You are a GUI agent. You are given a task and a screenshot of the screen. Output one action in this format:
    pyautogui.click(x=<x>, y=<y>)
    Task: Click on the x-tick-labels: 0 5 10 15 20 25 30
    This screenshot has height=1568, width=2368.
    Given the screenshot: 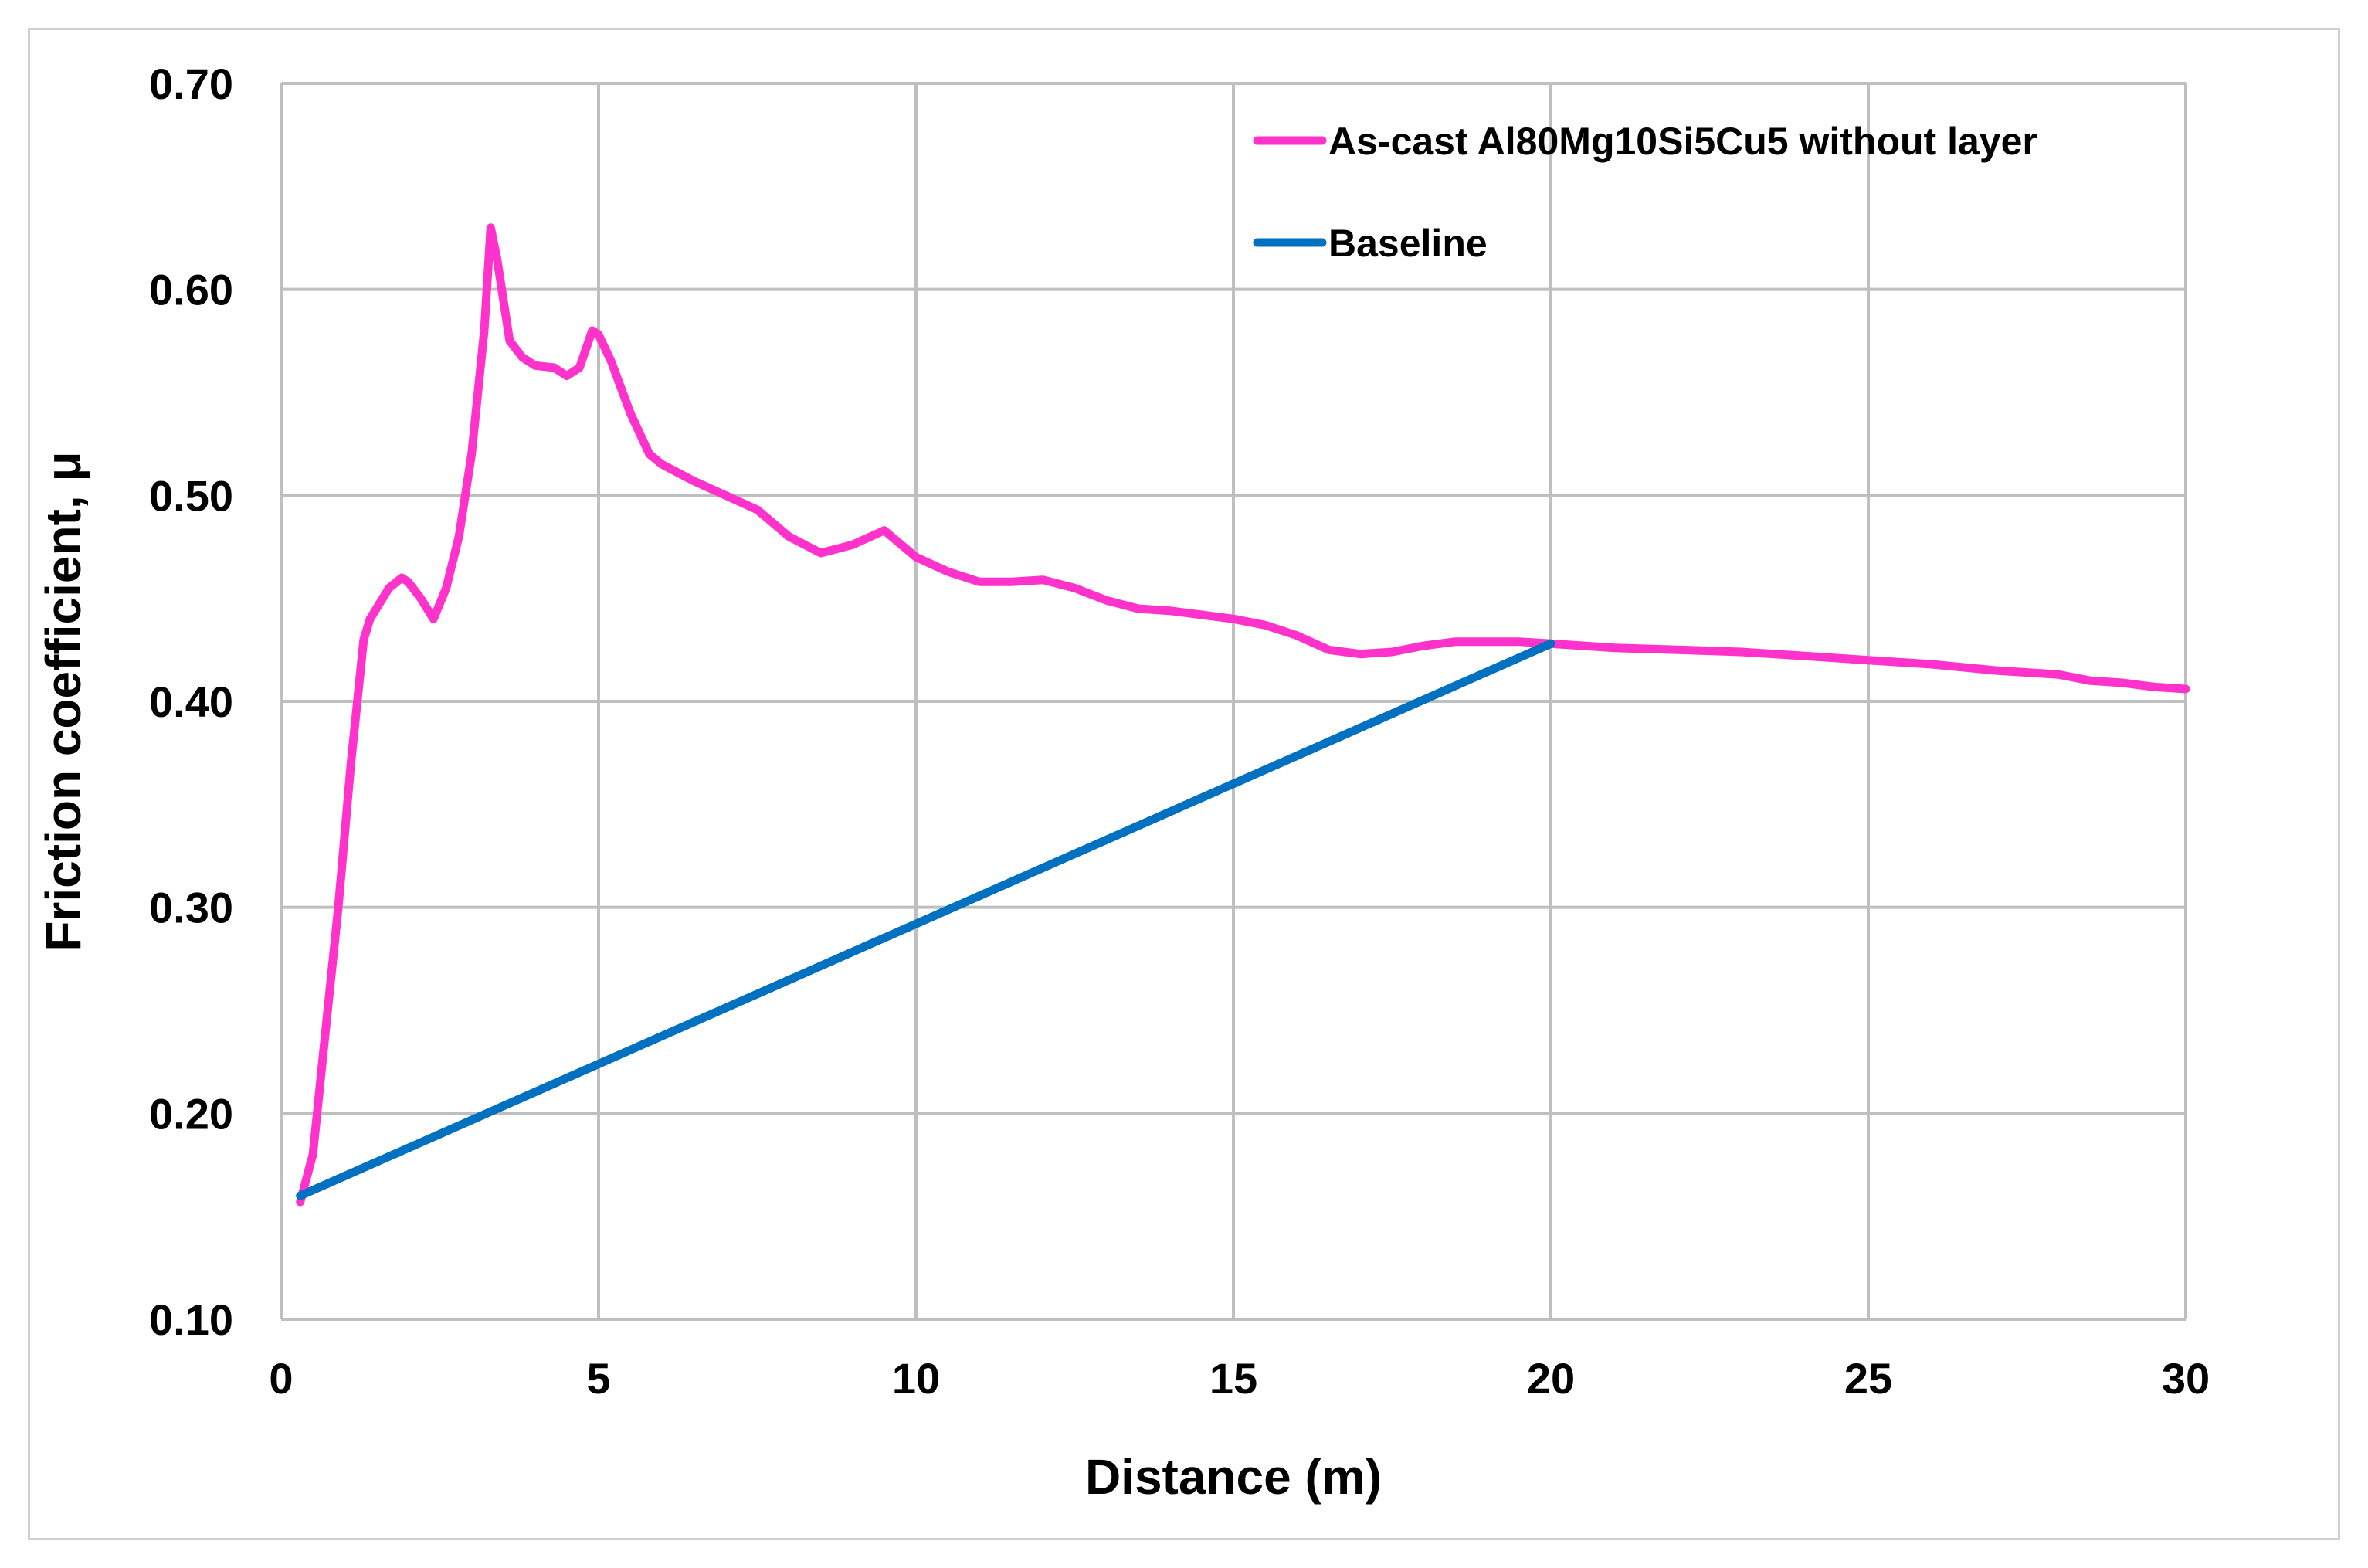 What is the action you would take?
    pyautogui.click(x=1239, y=1378)
    